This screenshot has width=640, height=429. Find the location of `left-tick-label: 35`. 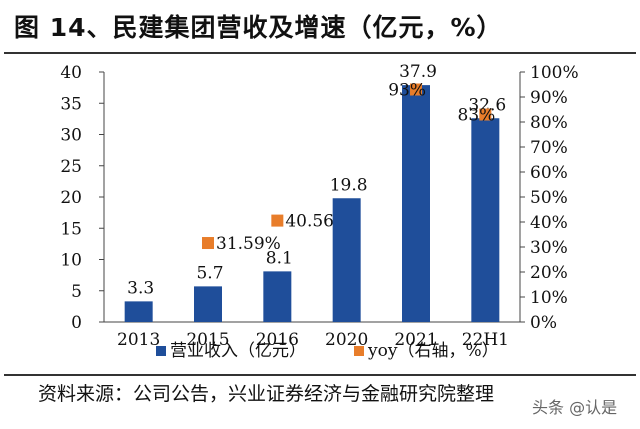

left-tick-label: 35 is located at coordinates (71, 104).